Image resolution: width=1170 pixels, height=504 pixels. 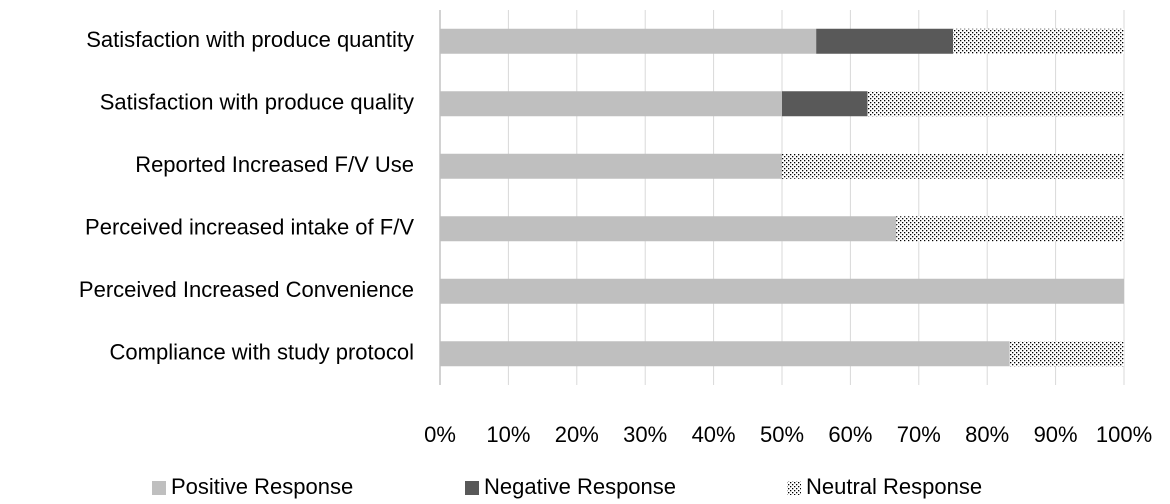 I want to click on legend-label: Positive Response, so click(x=262, y=486).